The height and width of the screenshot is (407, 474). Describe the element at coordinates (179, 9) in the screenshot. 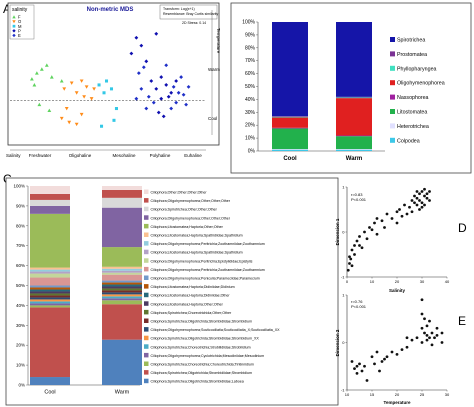

I see `panel-a-info-line: Transform: Log(x+1)` at that location.